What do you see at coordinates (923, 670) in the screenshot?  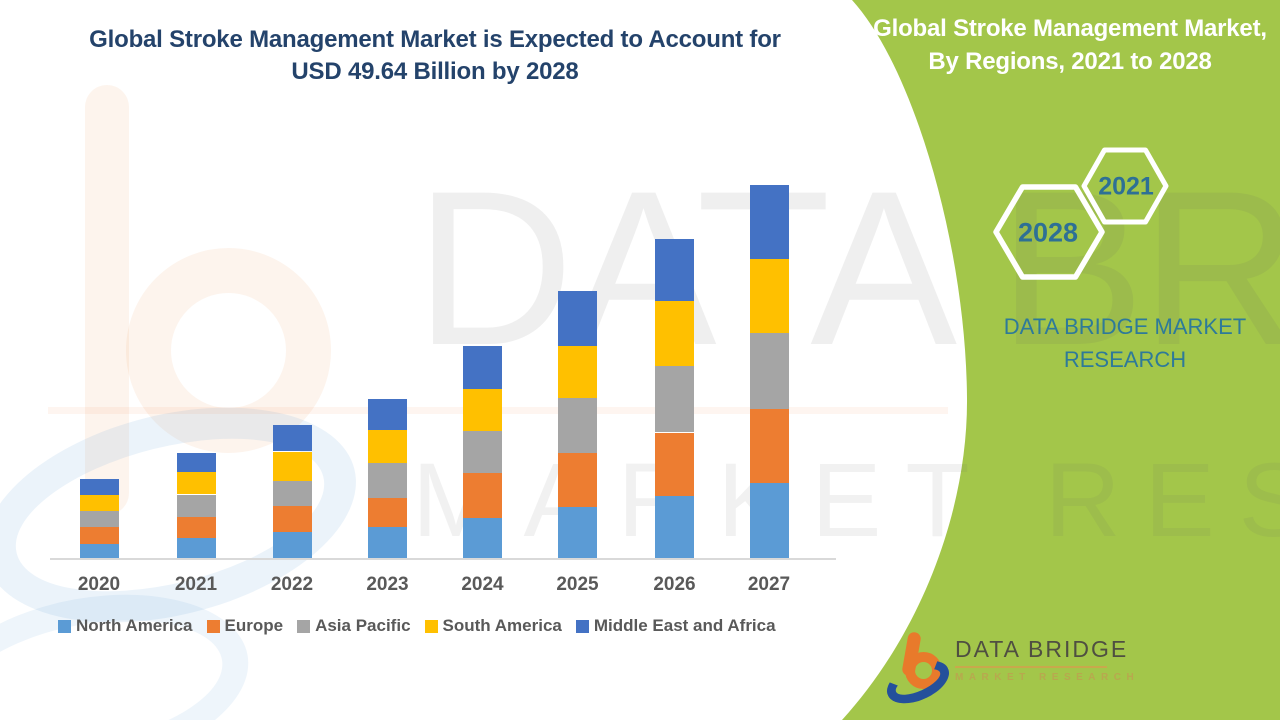 I see `logo-b-bowl` at bounding box center [923, 670].